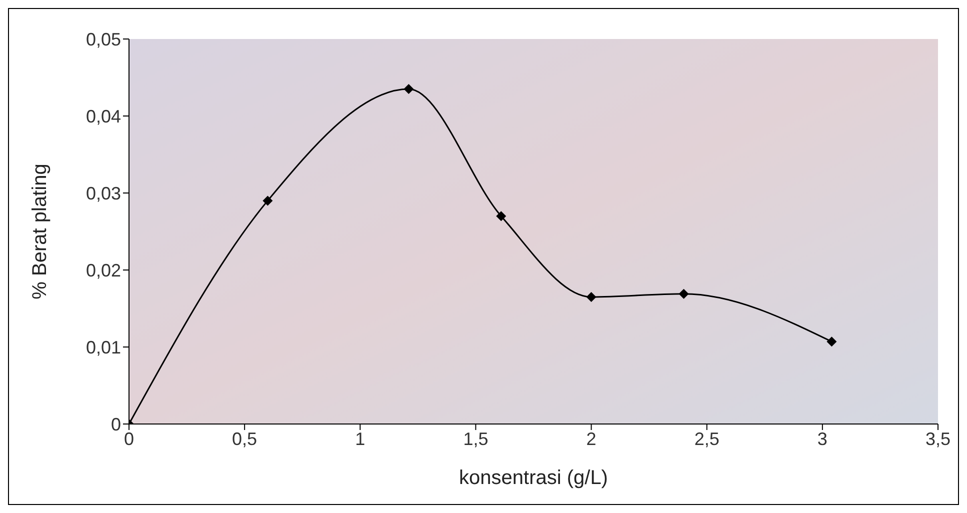 Image resolution: width=967 pixels, height=513 pixels. I want to click on x-tick-label: 0,5, so click(245, 438).